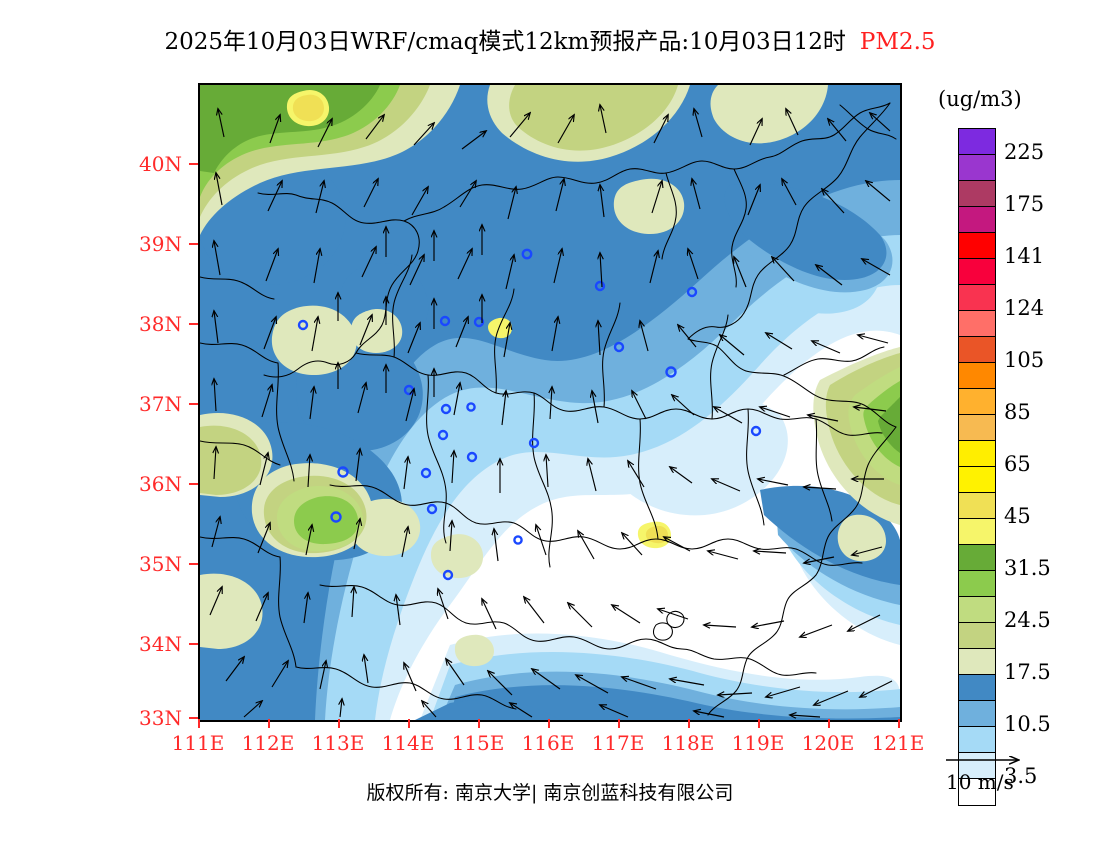 The image size is (1100, 850). I want to click on y-axis-label-6: 34N, so click(160, 644).